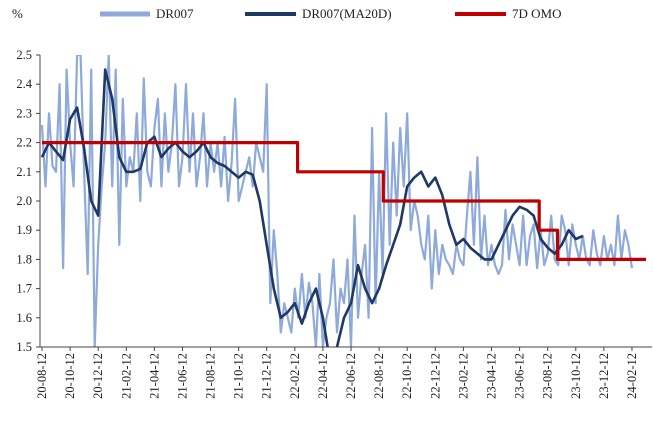  Describe the element at coordinates (24, 55) in the screenshot. I see `y-tick-label: 2.5` at that location.